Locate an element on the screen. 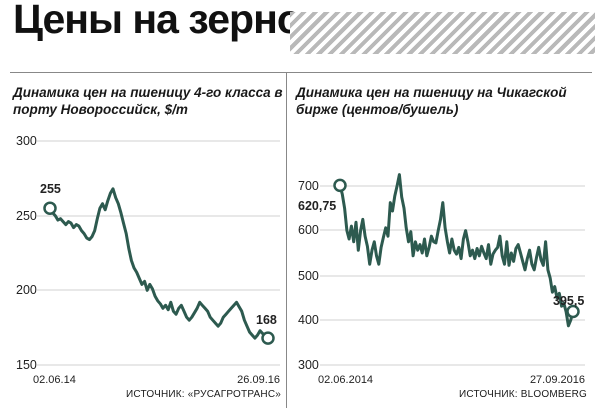 This screenshot has height=412, width=599. right-source: ИСТОЧНИК: BLOOMBERG is located at coordinates (522, 394).